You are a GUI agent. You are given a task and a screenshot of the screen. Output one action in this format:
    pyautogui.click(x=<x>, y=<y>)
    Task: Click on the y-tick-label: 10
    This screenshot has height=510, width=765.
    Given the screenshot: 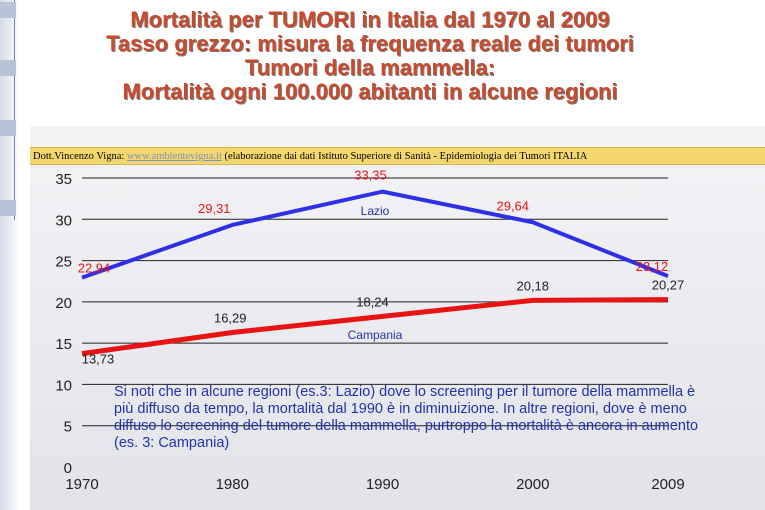 What is the action you would take?
    pyautogui.click(x=63, y=385)
    